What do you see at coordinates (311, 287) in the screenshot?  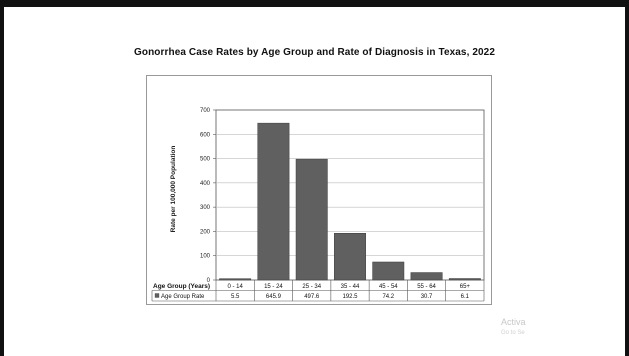 I see `x-category-label: 25 - 34` at bounding box center [311, 287].